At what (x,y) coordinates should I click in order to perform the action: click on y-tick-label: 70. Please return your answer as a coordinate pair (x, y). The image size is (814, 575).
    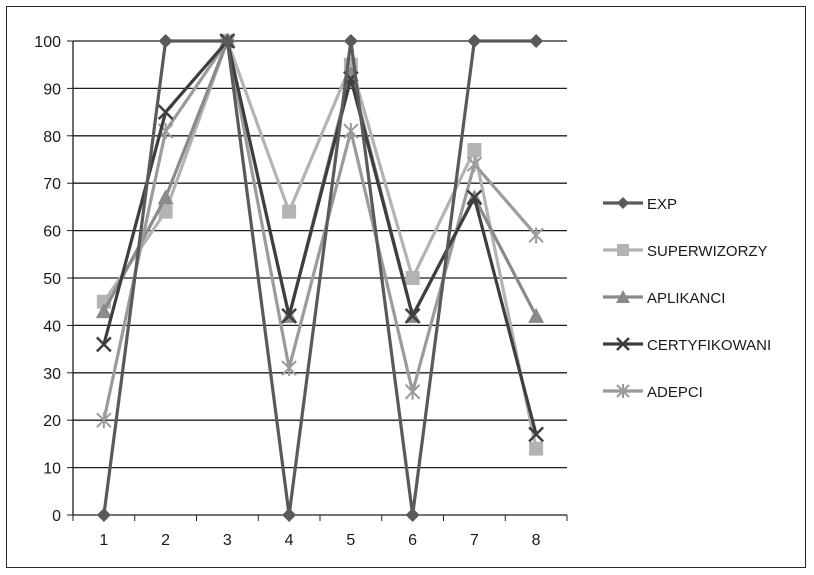
    Looking at the image, I should click on (52, 184).